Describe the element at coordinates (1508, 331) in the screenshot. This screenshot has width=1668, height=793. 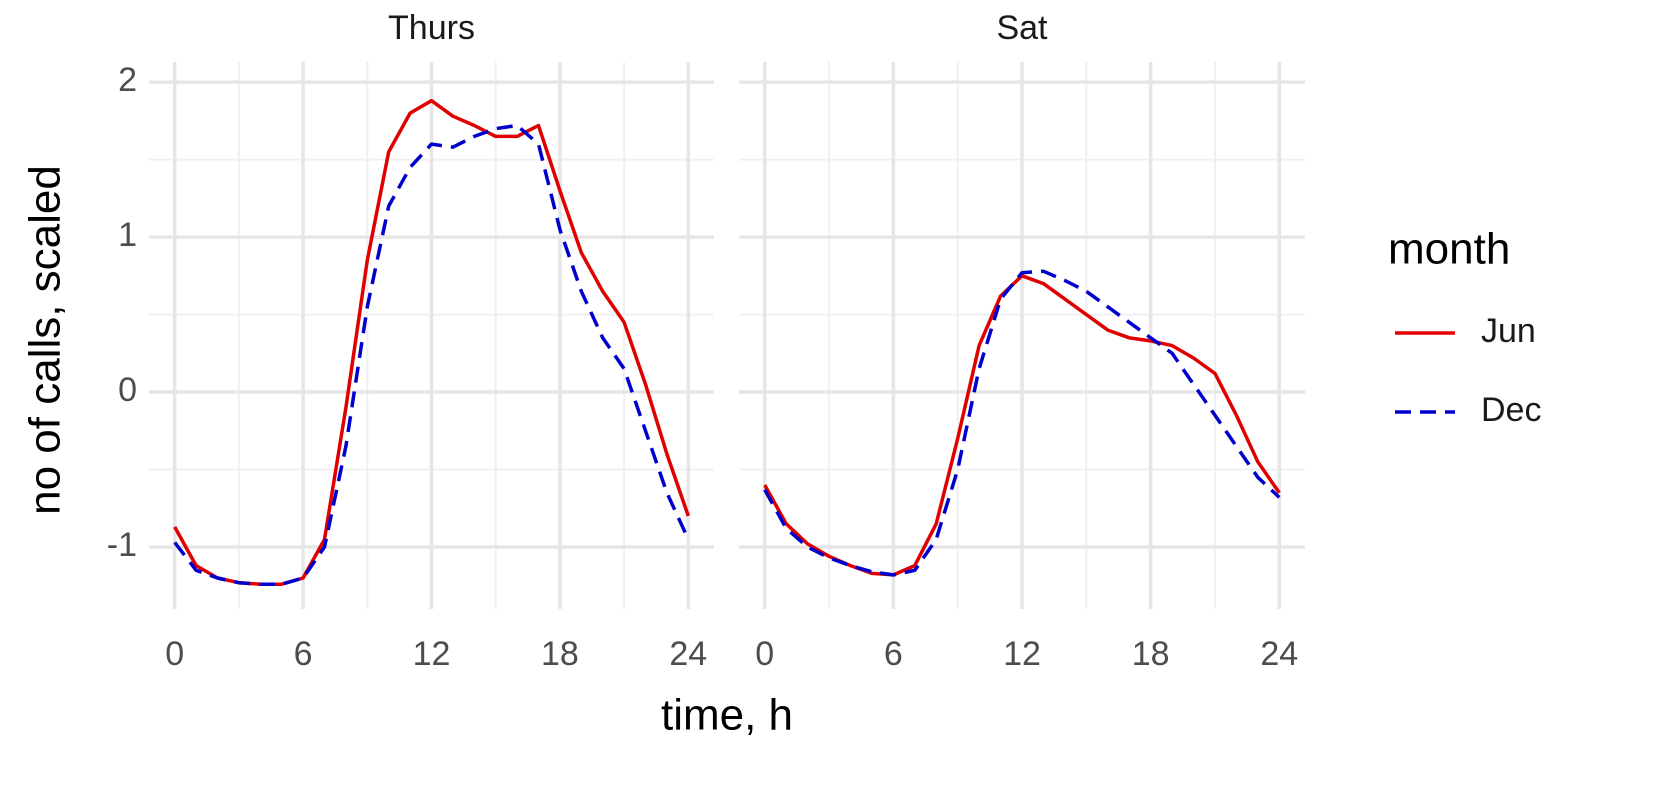
I see `legend-label: Jun` at that location.